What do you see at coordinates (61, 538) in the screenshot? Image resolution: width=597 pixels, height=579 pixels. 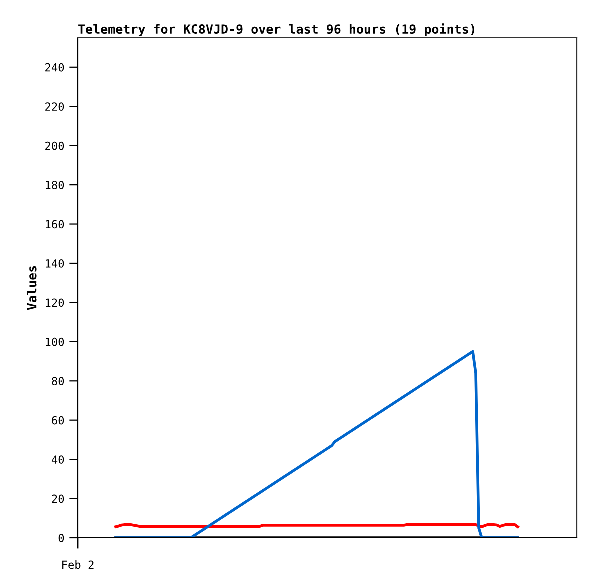 I see `y-tick-label: 0` at bounding box center [61, 538].